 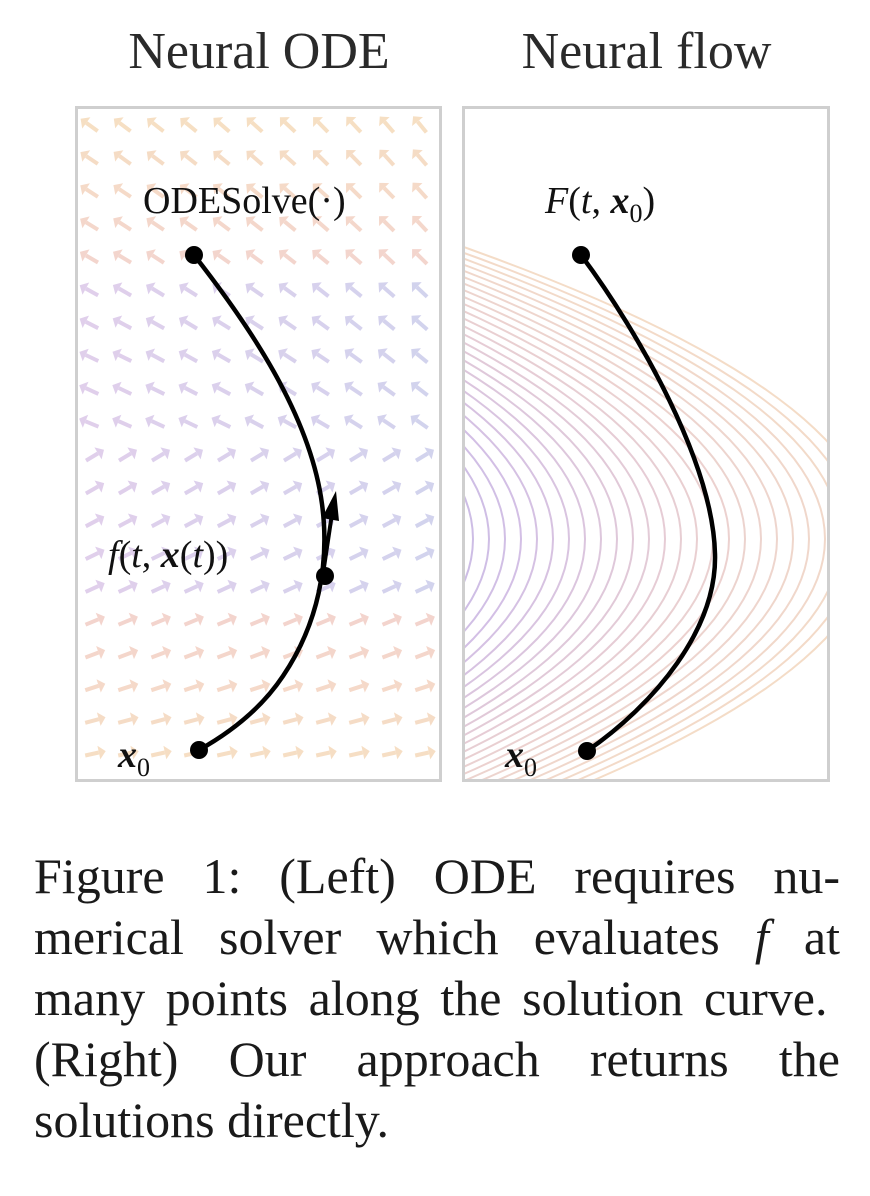 I want to click on left-x0-label: x0, so click(x=134, y=758).